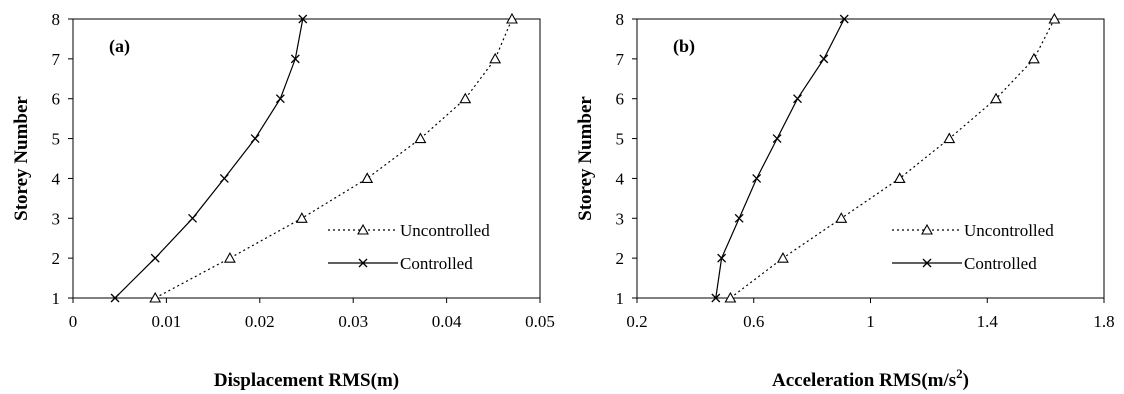 This screenshot has height=394, width=1124. Describe the element at coordinates (988, 321) in the screenshot. I see `x-tick-label: 1.4` at that location.